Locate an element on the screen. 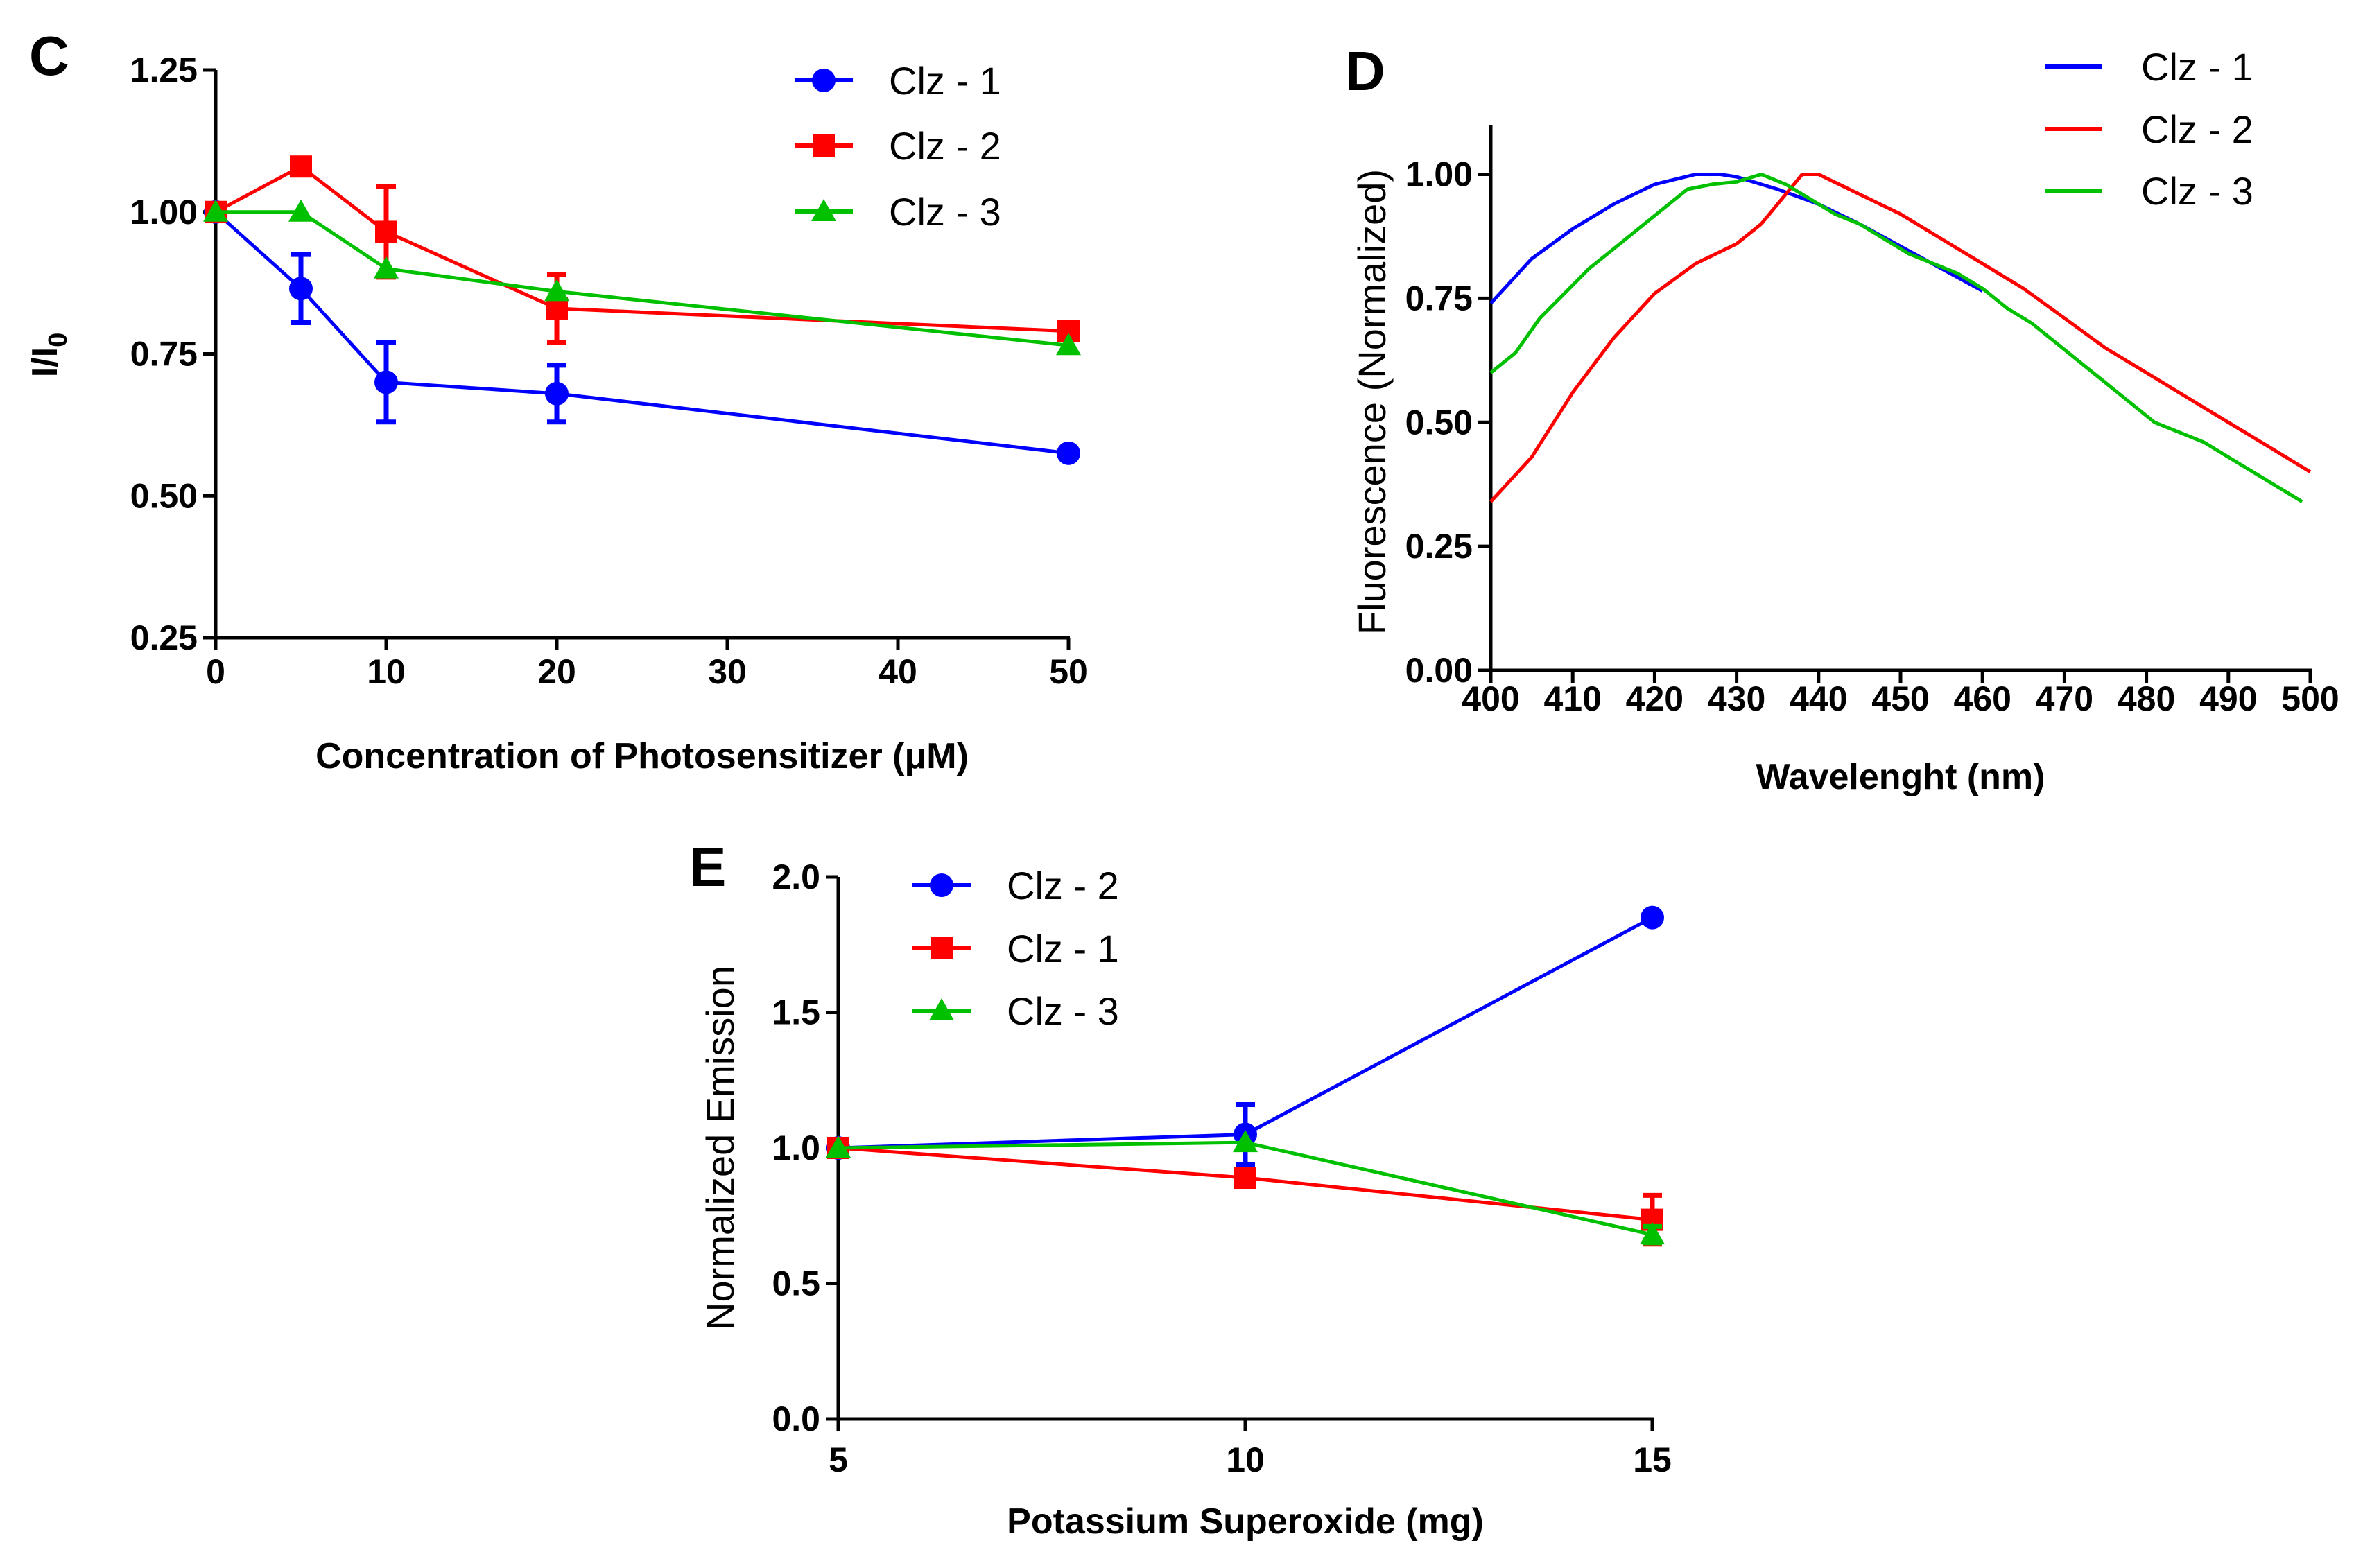  chart-e-y-tick-label: 2.0 is located at coordinates (796, 876).